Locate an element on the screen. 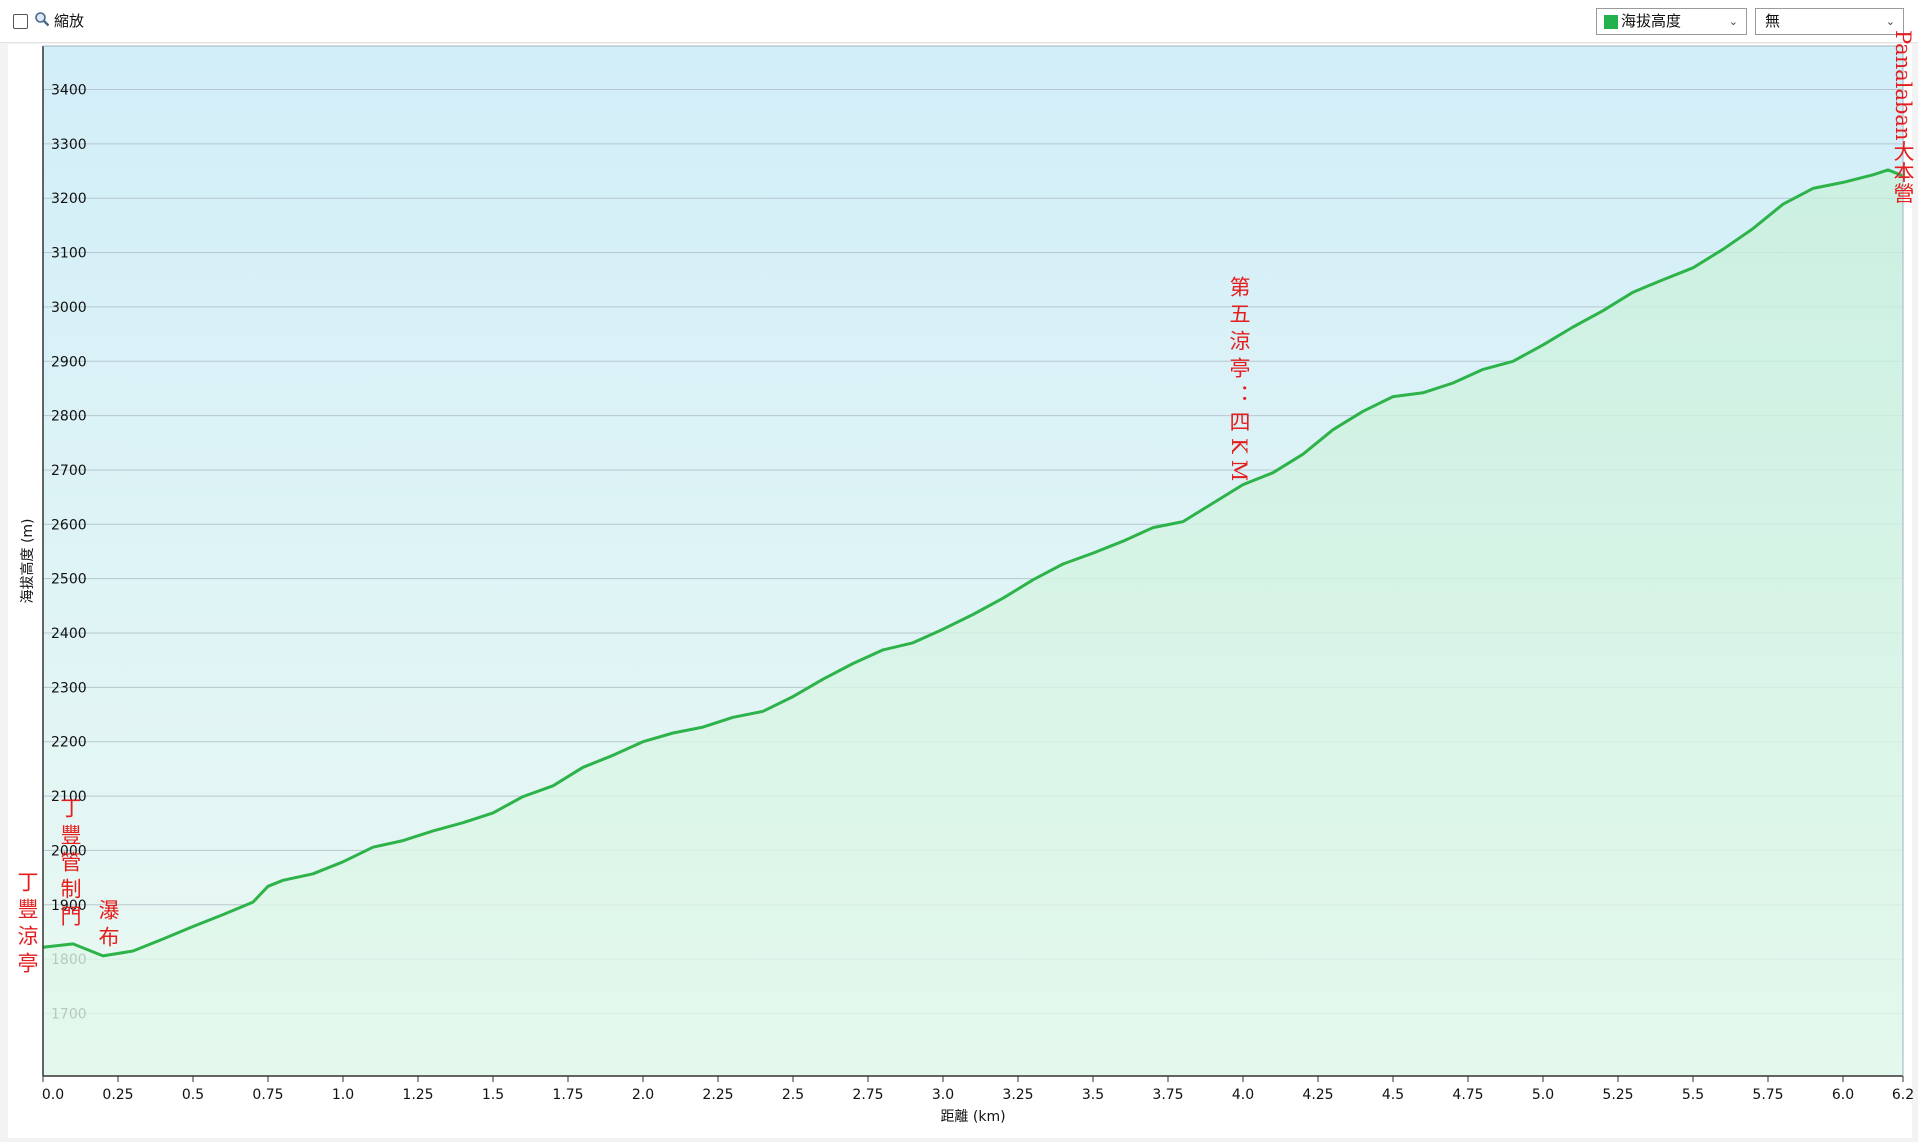 This screenshot has height=1142, width=1918. x-tick-label: 1.5 is located at coordinates (493, 1095).